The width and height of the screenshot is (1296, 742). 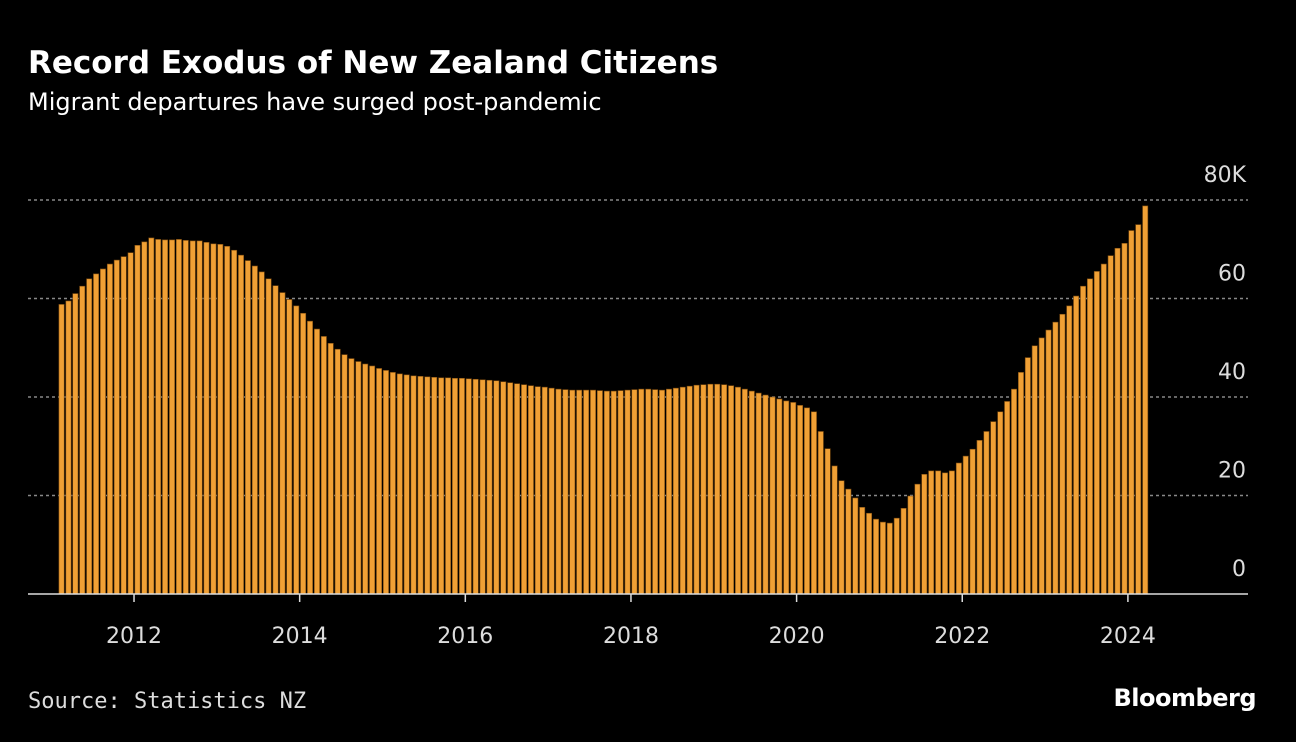 I want to click on chart-title: Record Exodus of New Zealand Citizens, so click(x=373, y=63).